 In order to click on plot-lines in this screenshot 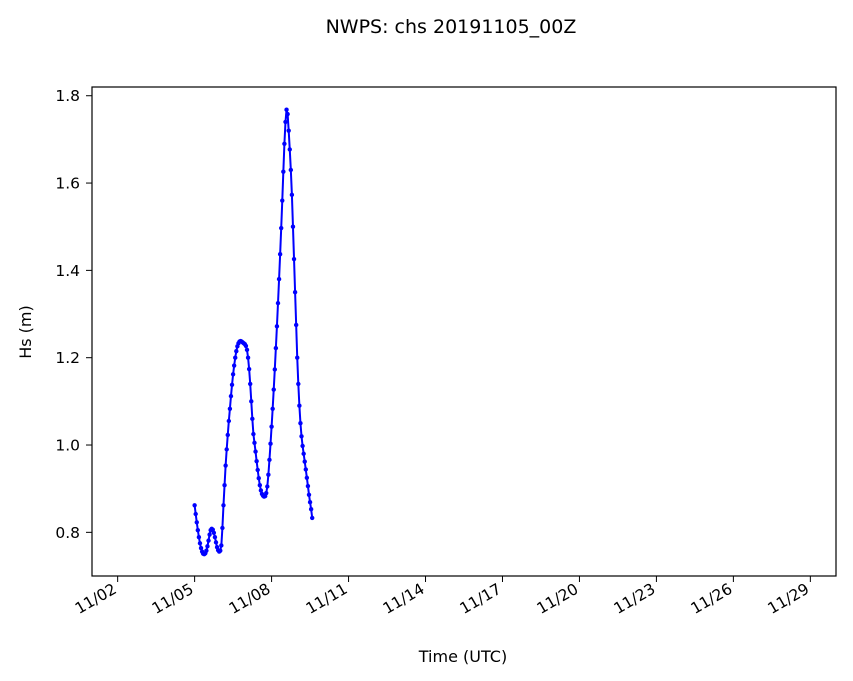, I will do `click(253, 332)`.